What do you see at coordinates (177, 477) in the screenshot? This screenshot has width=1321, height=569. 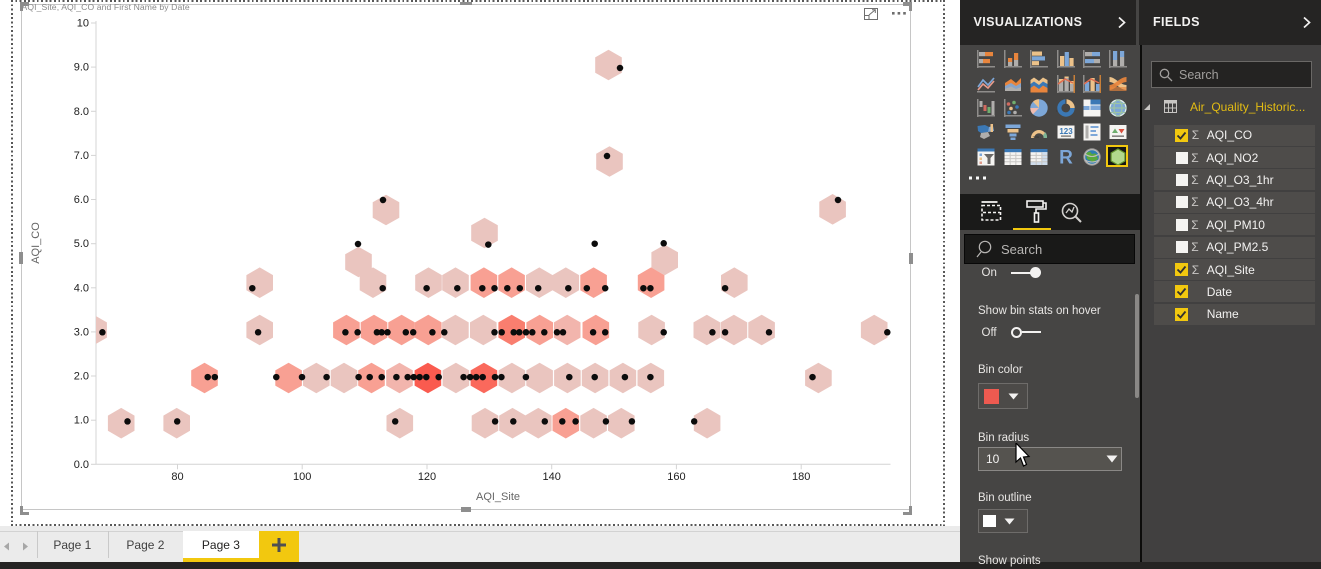 I see `svg-text: 80` at bounding box center [177, 477].